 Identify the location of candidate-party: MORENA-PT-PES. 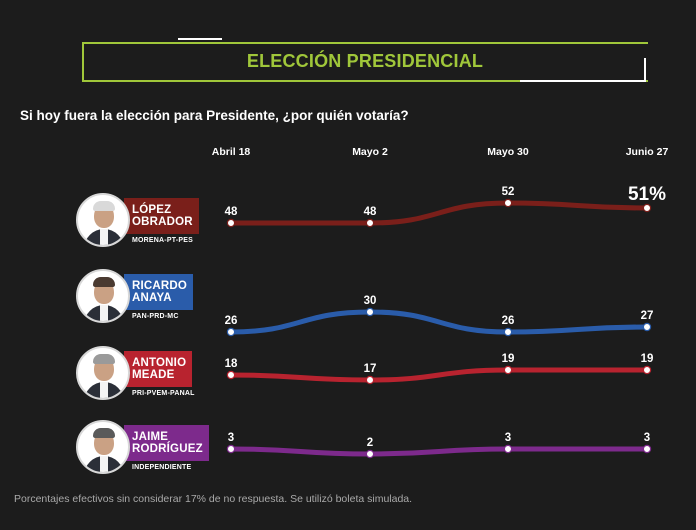
(162, 240).